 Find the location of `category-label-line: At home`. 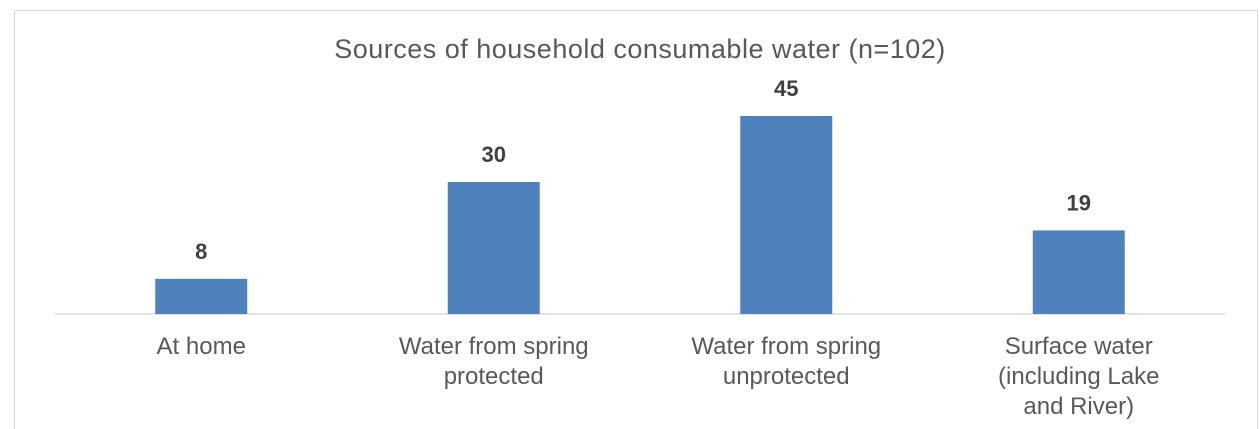

category-label-line: At home is located at coordinates (201, 346).